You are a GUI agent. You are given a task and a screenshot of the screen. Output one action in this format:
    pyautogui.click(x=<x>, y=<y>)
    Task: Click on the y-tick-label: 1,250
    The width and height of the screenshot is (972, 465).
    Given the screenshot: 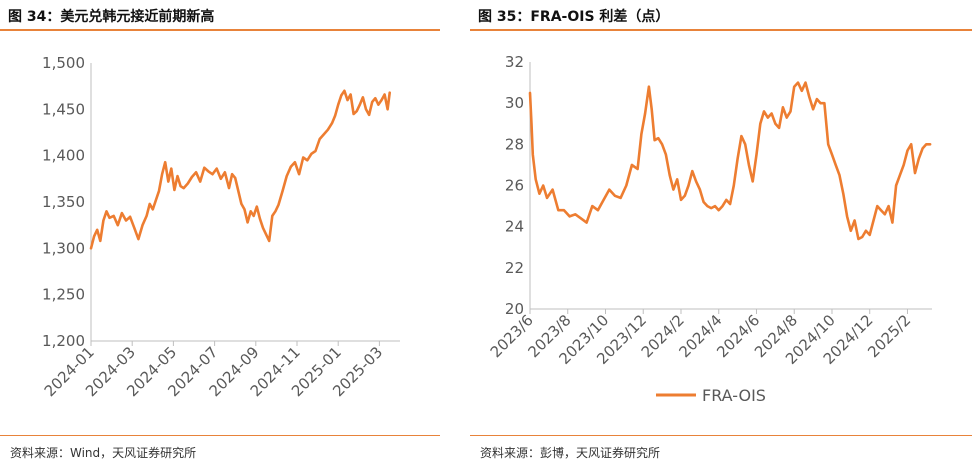 What is the action you would take?
    pyautogui.click(x=63, y=295)
    